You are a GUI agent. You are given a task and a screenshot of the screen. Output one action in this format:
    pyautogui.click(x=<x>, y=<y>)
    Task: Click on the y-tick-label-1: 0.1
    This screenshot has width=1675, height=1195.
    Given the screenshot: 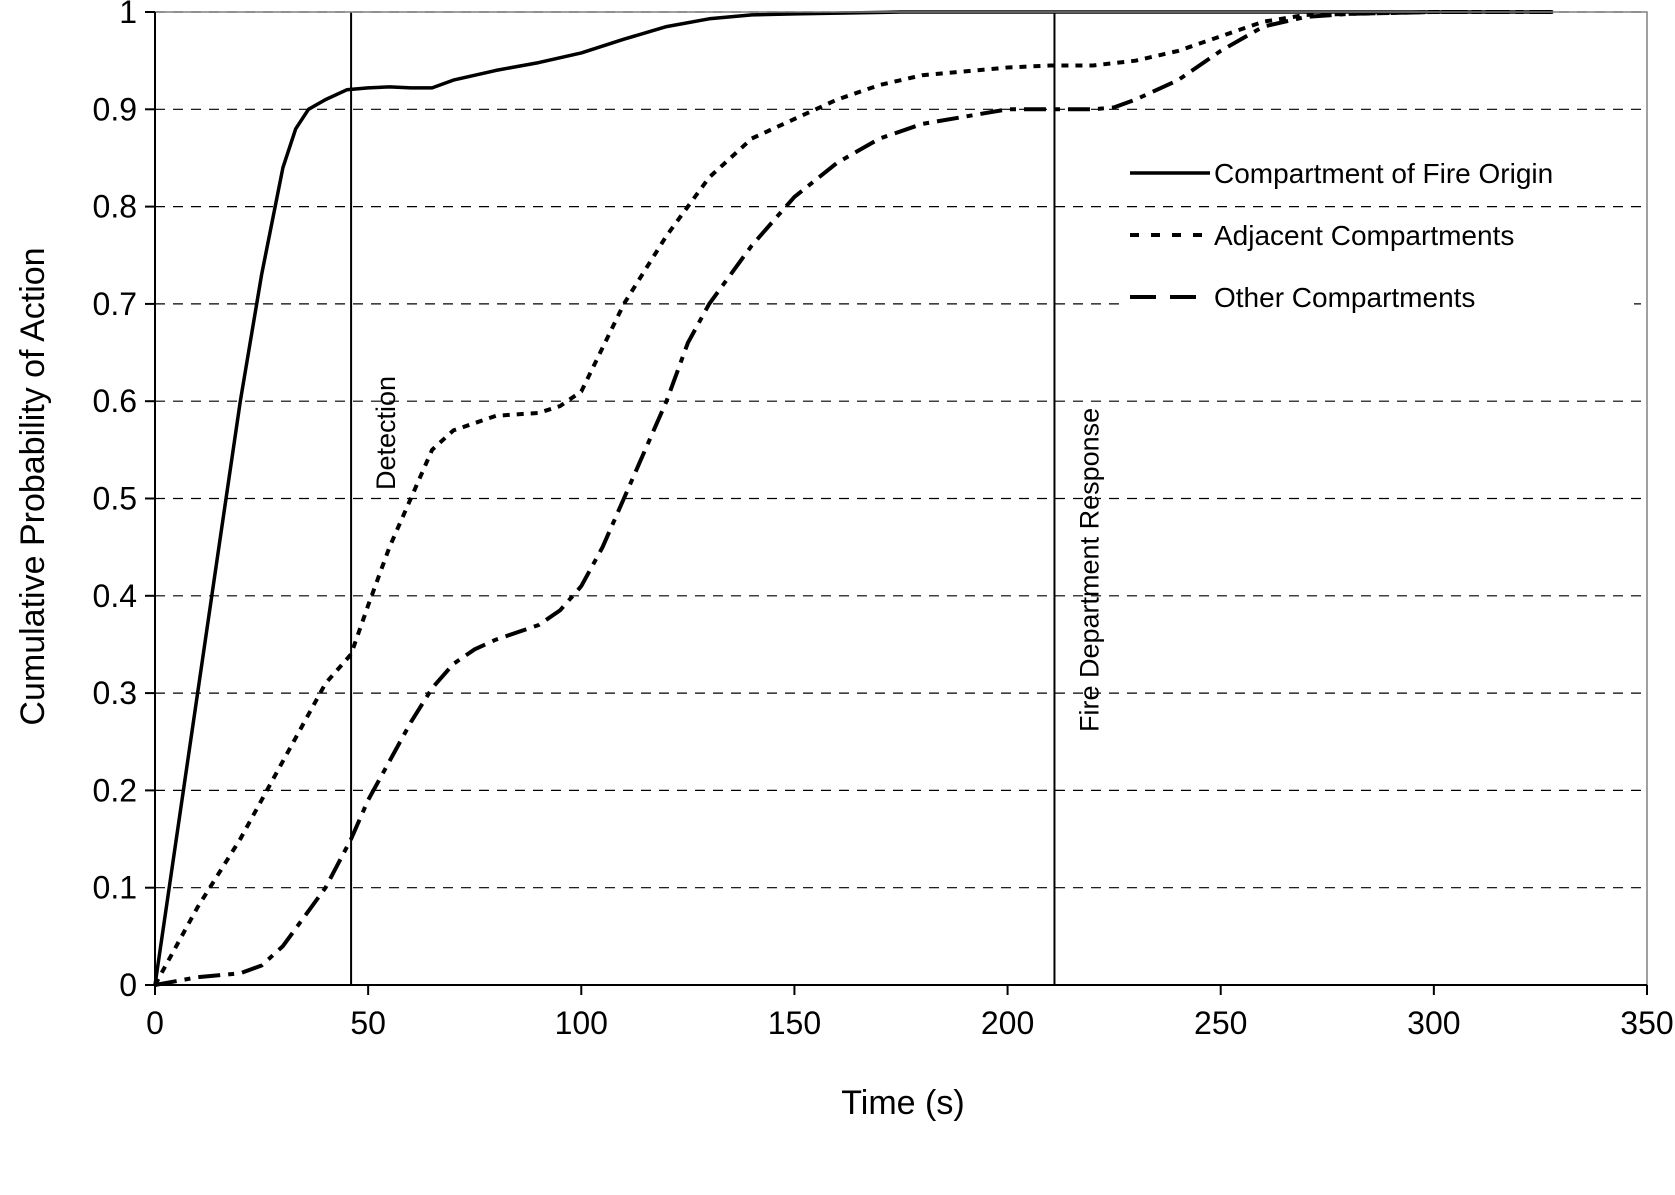 What is the action you would take?
    pyautogui.click(x=115, y=888)
    